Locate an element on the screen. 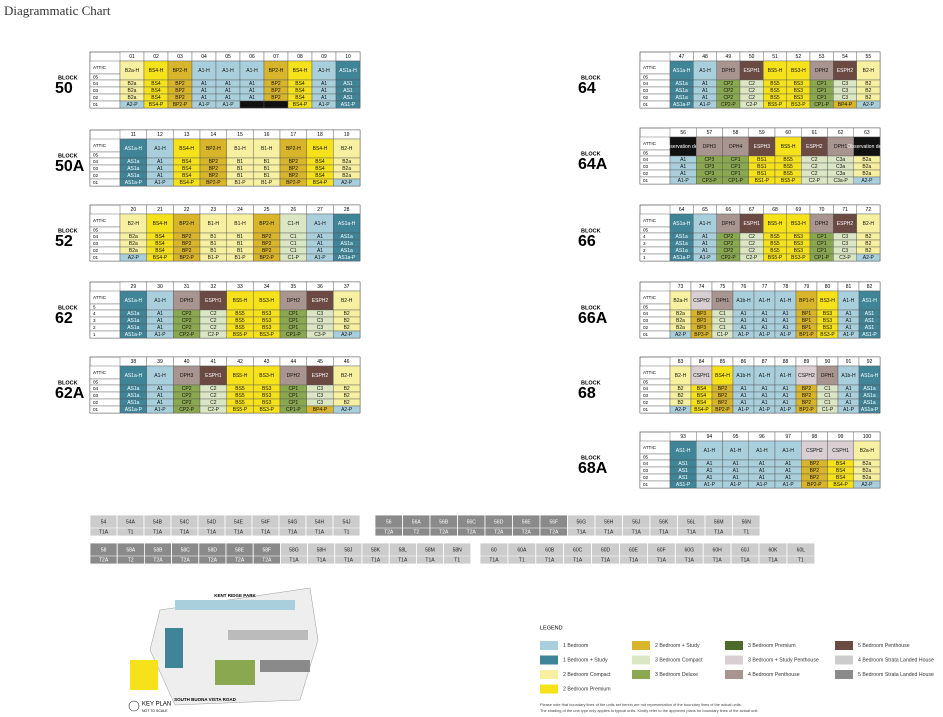 This screenshot has height=717, width=943. unit-code: CP2-P is located at coordinates (186, 335).